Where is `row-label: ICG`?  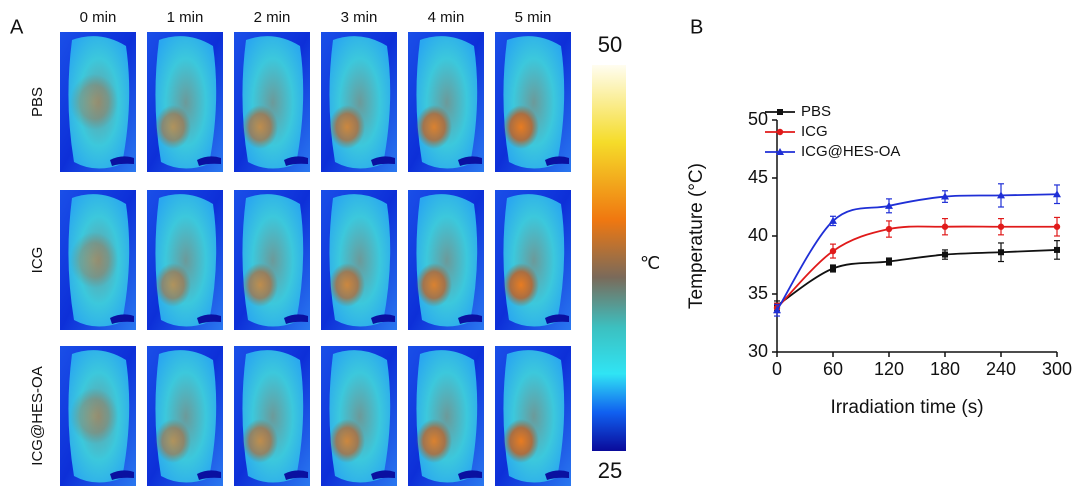
row-label: ICG is located at coordinates (37, 260).